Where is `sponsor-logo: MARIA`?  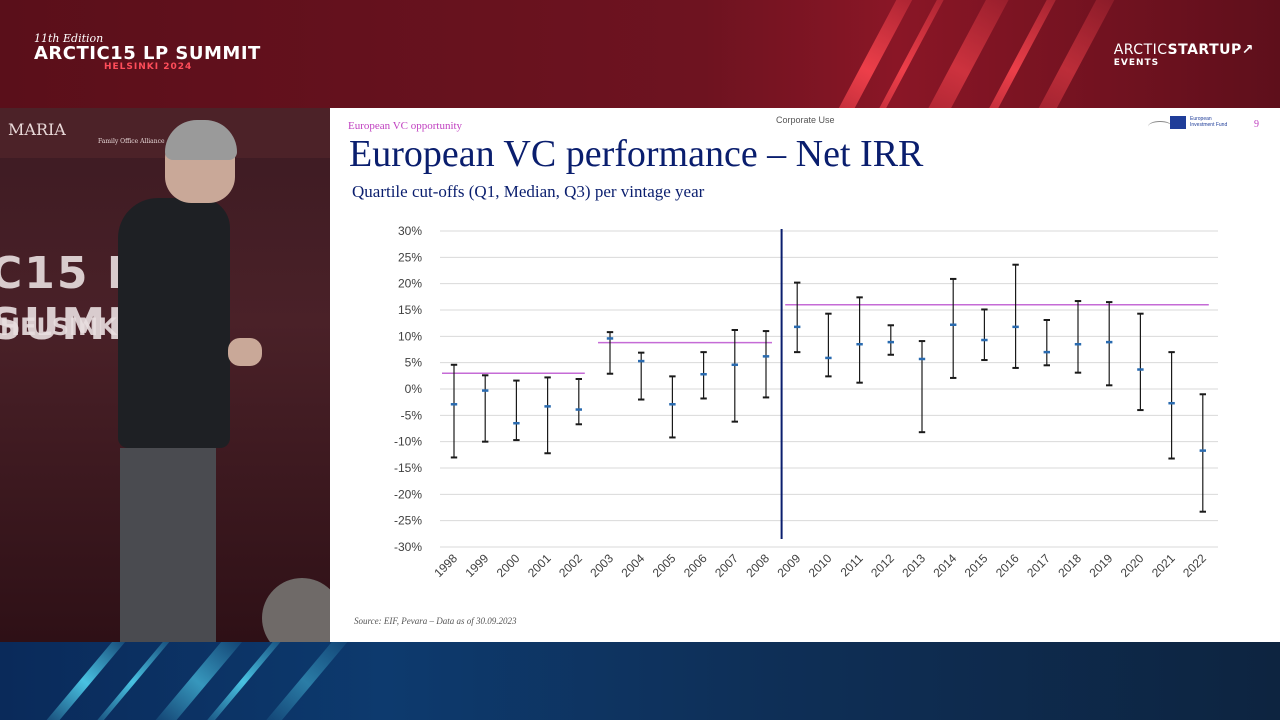
sponsor-logo: MARIA is located at coordinates (37, 129).